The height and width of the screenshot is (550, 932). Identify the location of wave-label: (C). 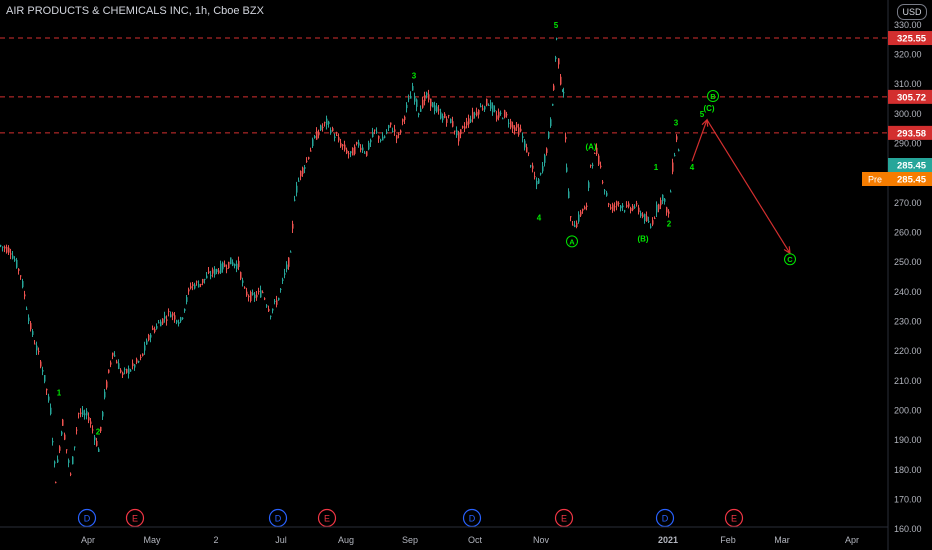
(708, 108).